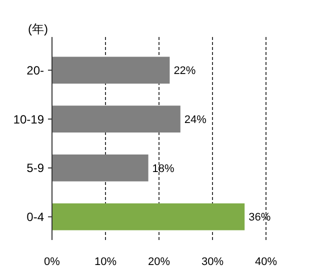 Image resolution: width=310 pixels, height=280 pixels. What do you see at coordinates (28, 119) in the screenshot?
I see `y-tick-label: 10-19` at bounding box center [28, 119].